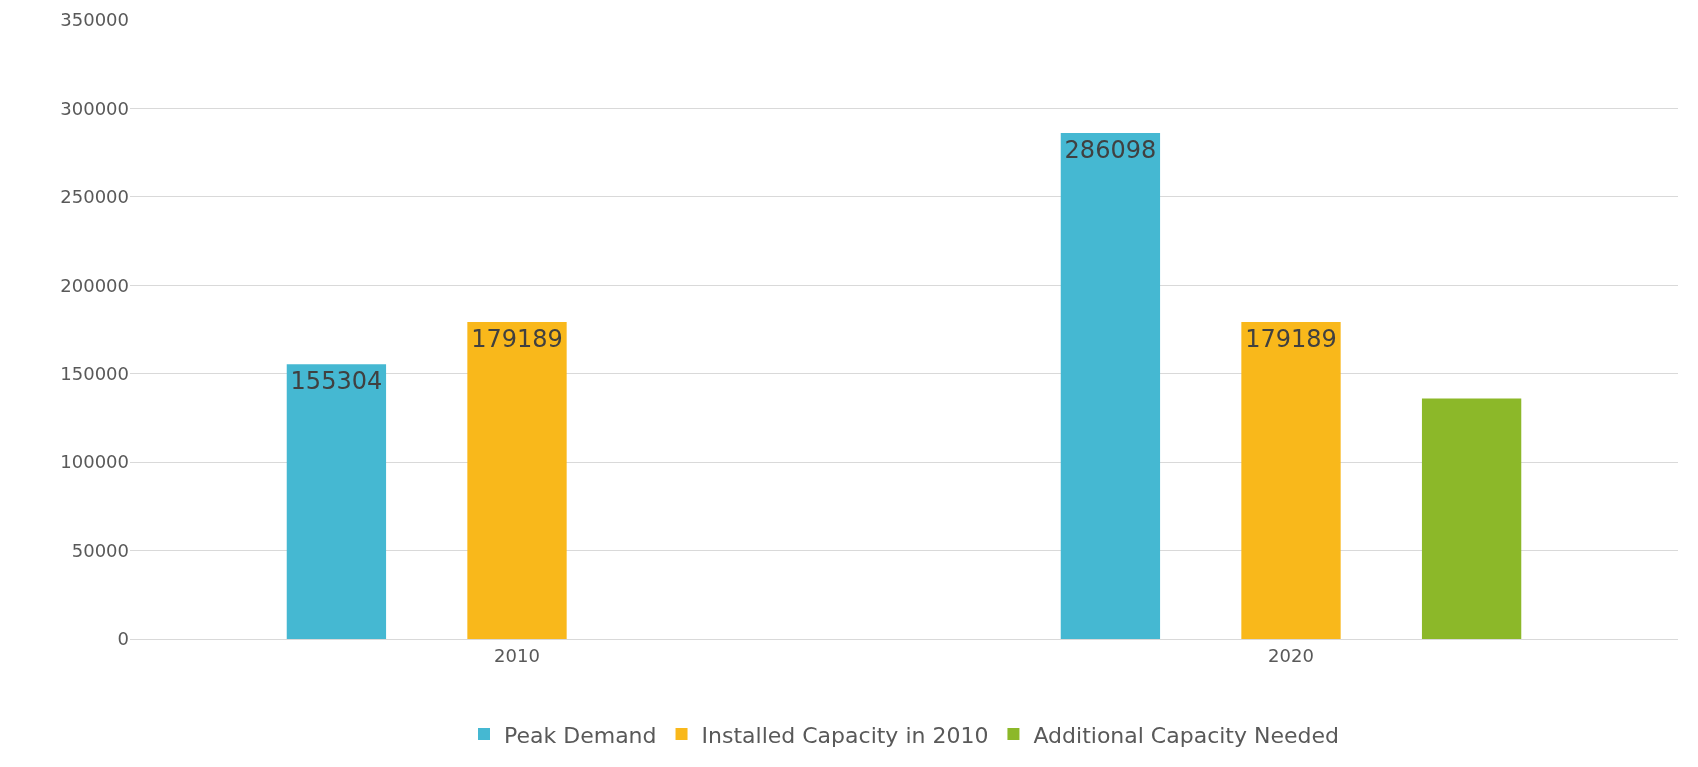 The image size is (1698, 767). I want to click on legend-label: Additional Capacity Needed, so click(1186, 735).